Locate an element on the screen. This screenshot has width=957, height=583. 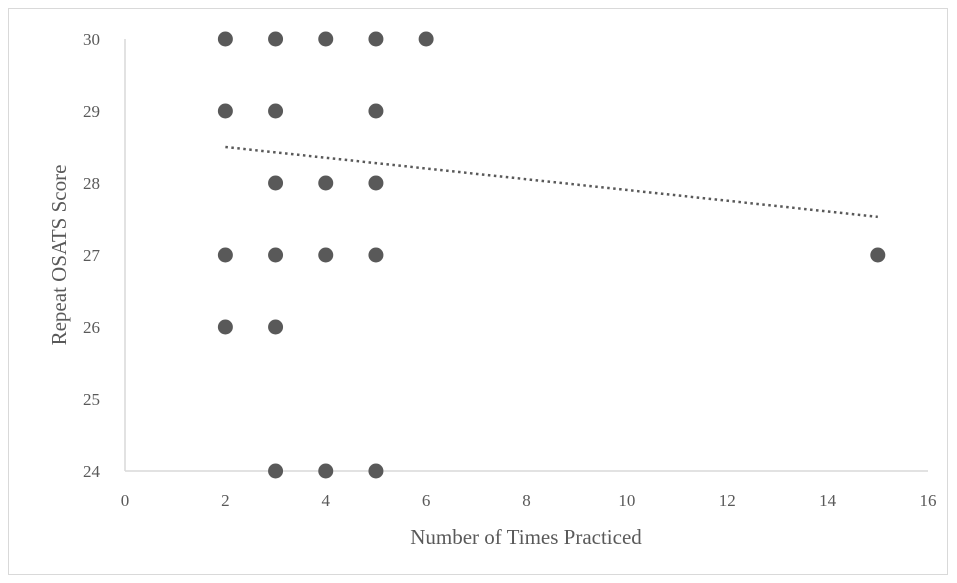
y-tick-label: 28 is located at coordinates (91, 183).